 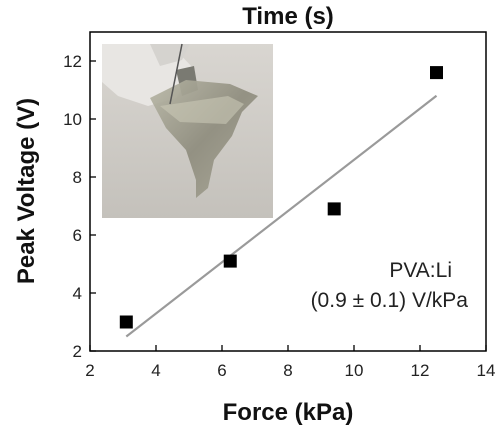 I want to click on annotation-sensitivity: (0.9 ± 0.1) V/kPa, so click(x=390, y=300).